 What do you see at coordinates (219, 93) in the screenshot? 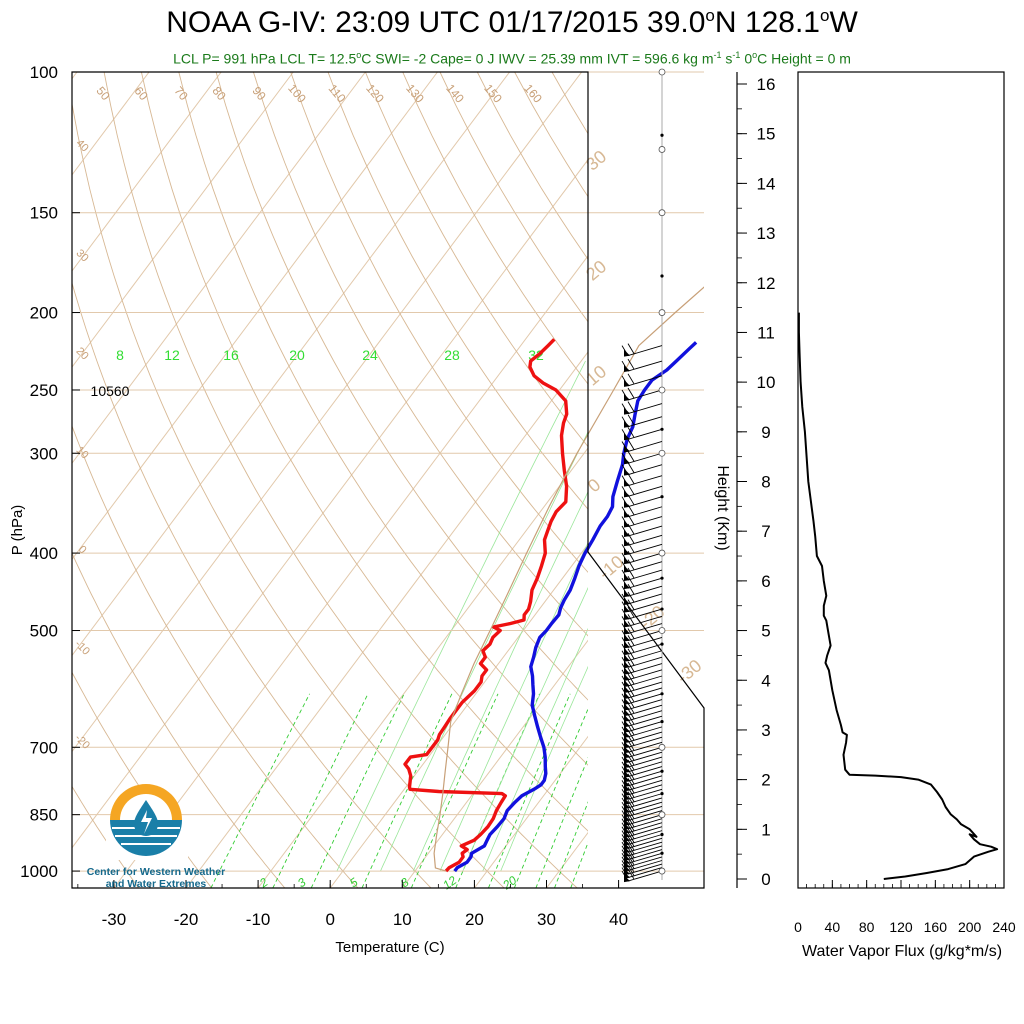
I see `dry-adiabat-label: 80` at bounding box center [219, 93].